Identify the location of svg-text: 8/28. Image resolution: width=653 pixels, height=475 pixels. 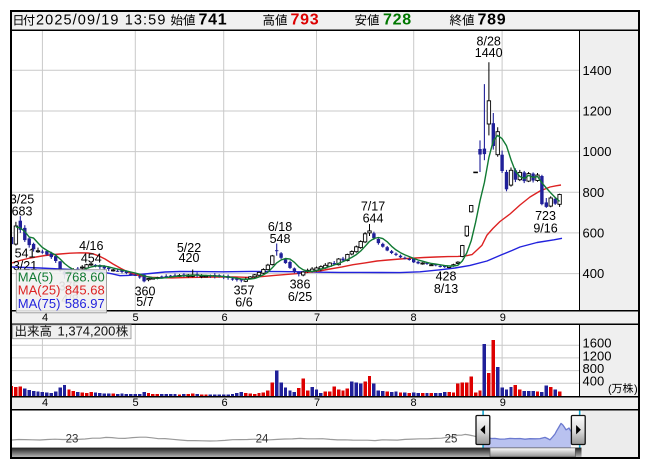
(489, 42).